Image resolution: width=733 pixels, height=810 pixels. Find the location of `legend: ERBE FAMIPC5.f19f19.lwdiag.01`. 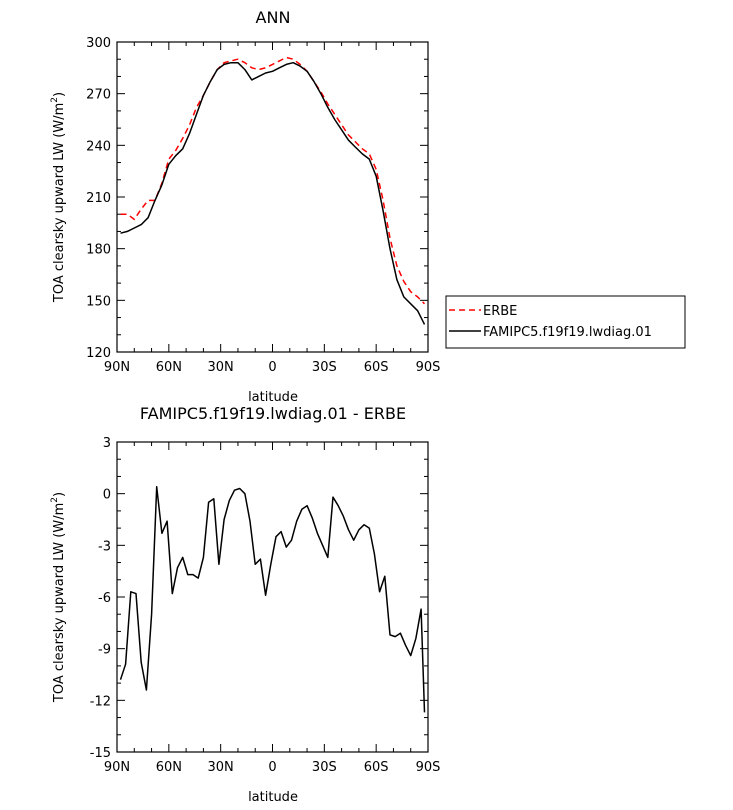

legend: ERBE FAMIPC5.f19f19.lwdiag.01 is located at coordinates (565, 322).